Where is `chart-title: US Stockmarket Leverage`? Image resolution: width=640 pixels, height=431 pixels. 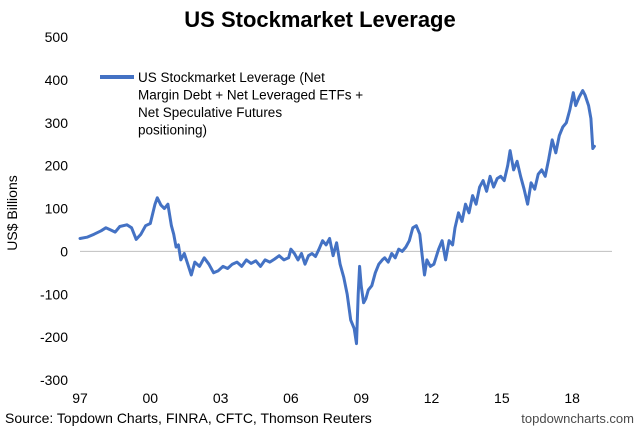
chart-title: US Stockmarket Leverage is located at coordinates (319, 19).